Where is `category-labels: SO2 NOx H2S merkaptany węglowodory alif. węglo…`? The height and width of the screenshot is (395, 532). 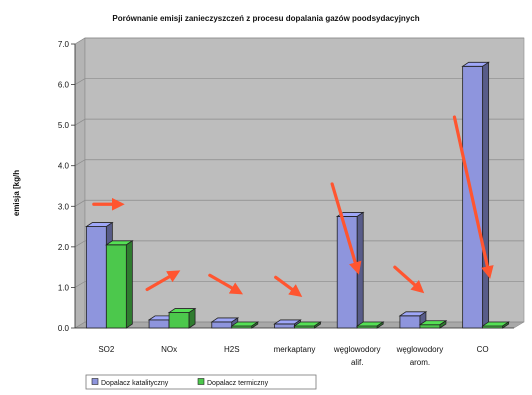
category-labels: SO2 NOx H2S merkaptany węglowodory alif. węglo… is located at coordinates (293, 356).